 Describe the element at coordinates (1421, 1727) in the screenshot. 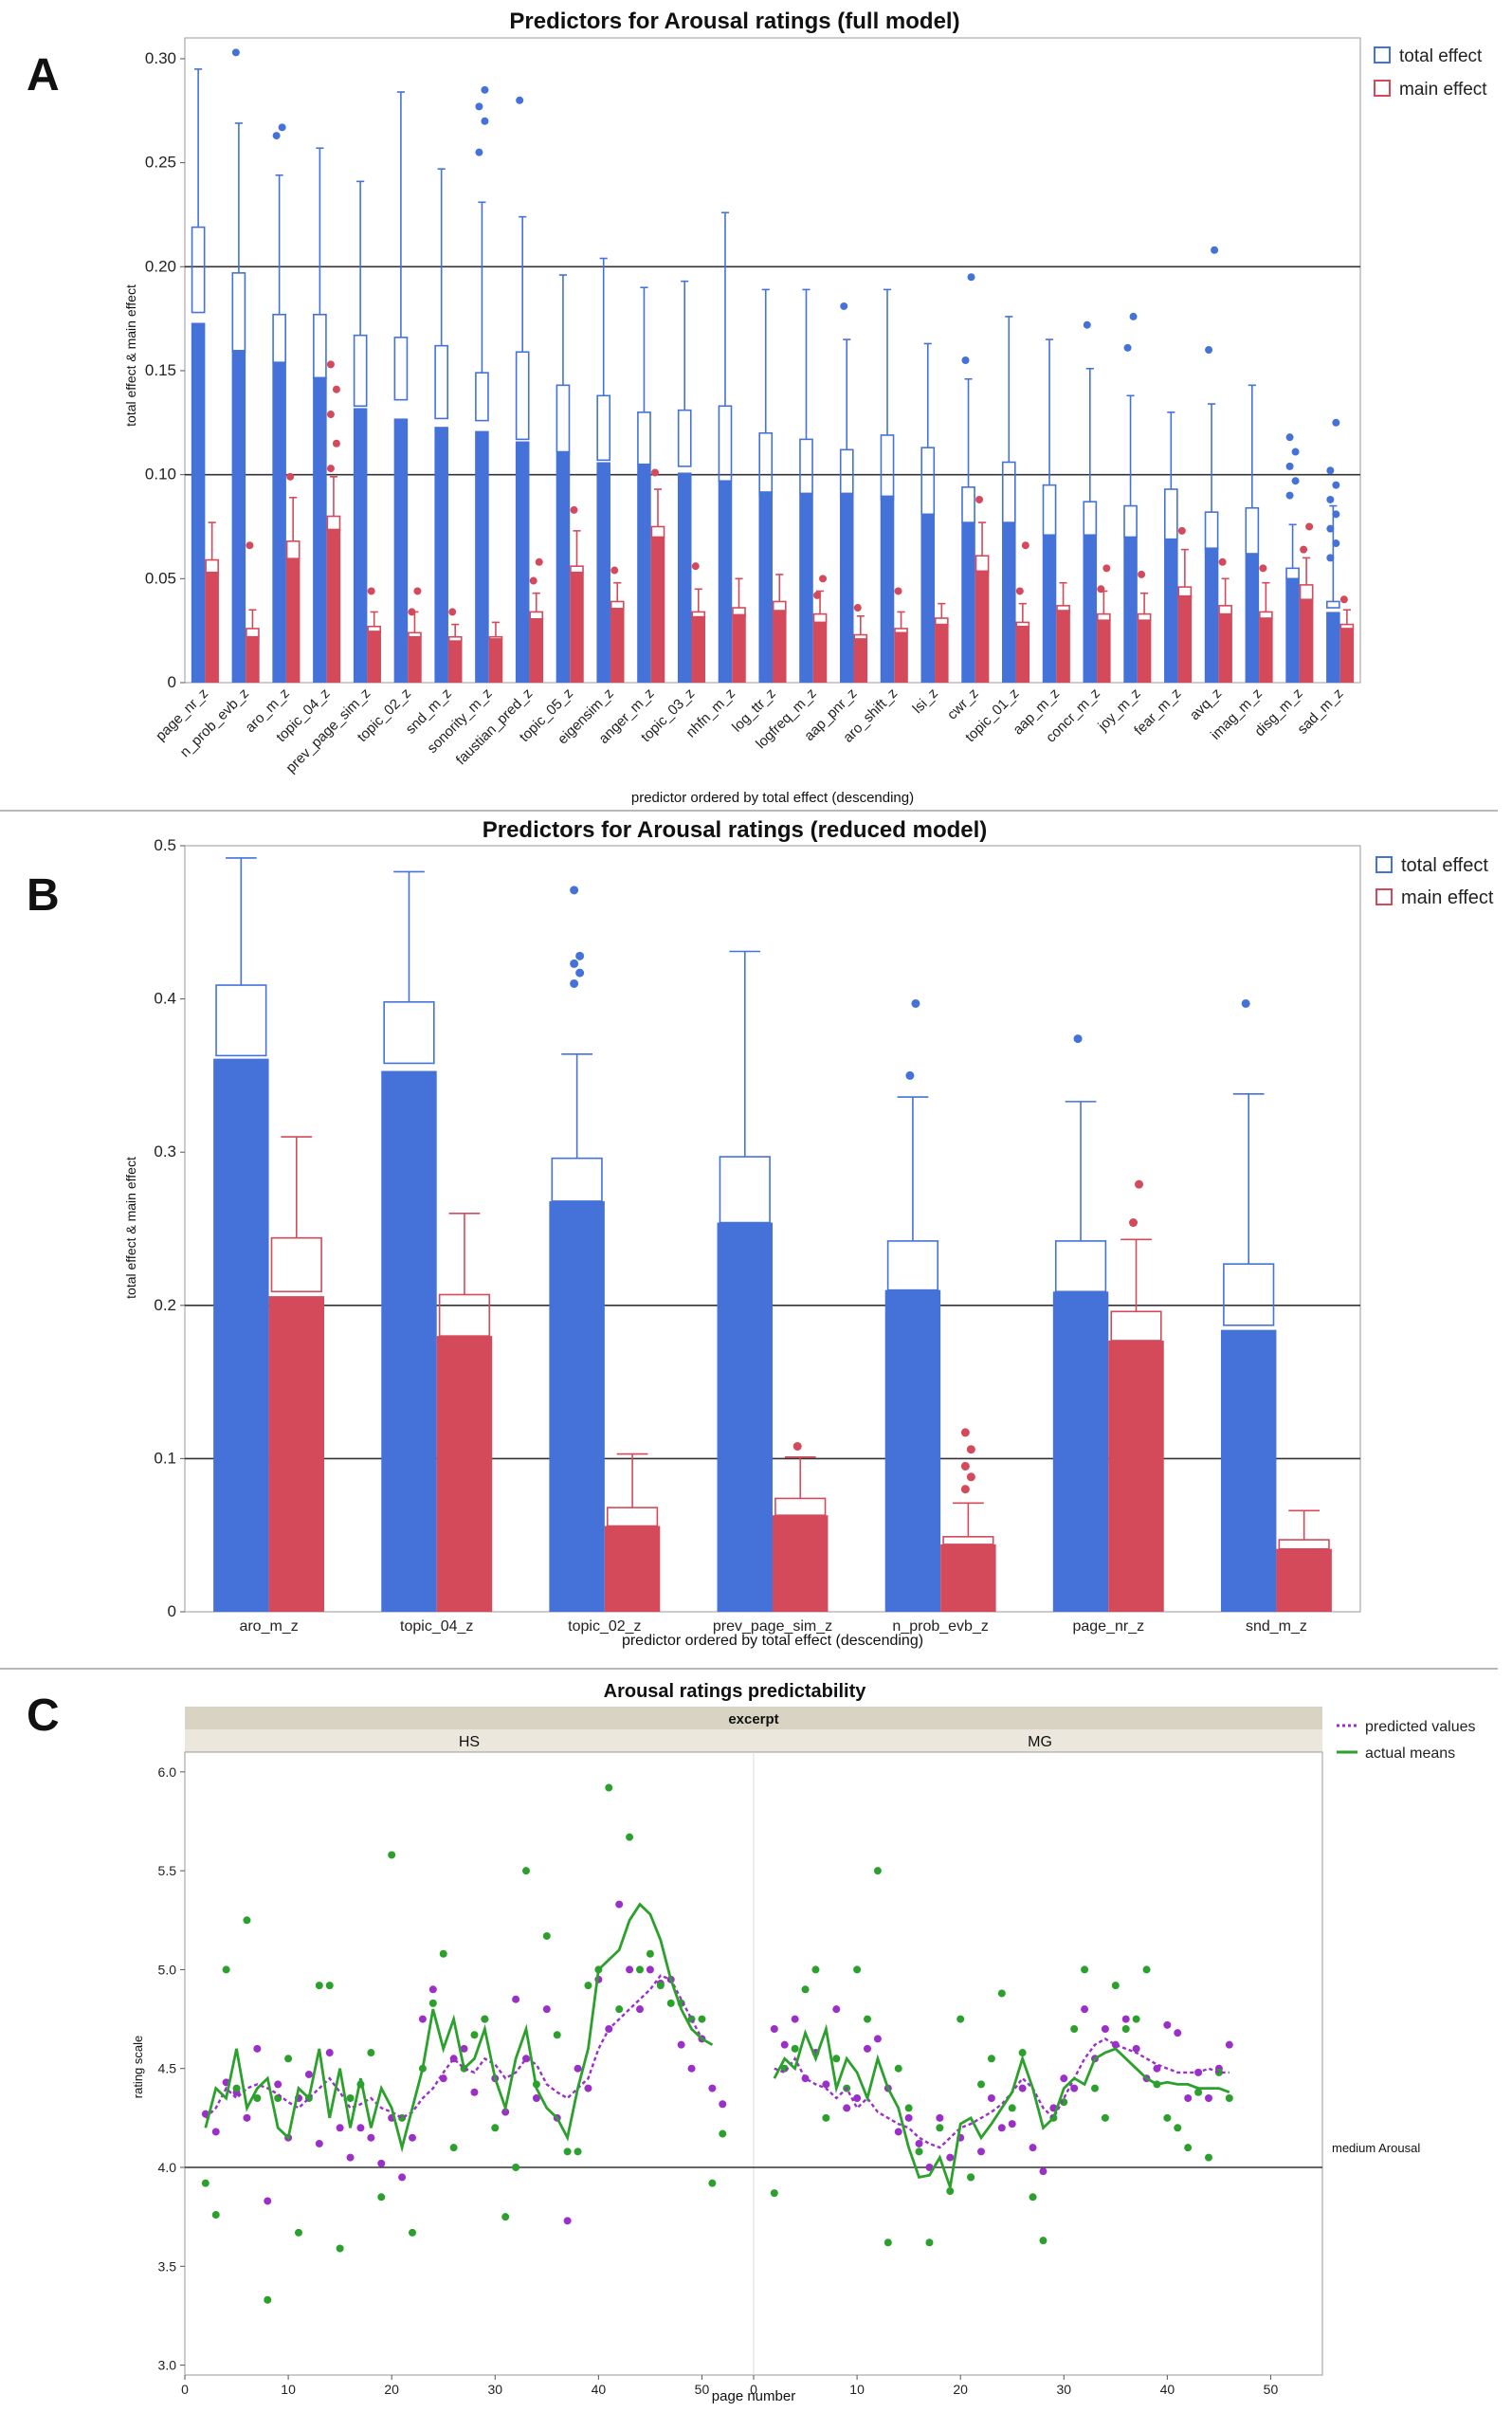

I see `legend-predicted-label: predicted values` at that location.